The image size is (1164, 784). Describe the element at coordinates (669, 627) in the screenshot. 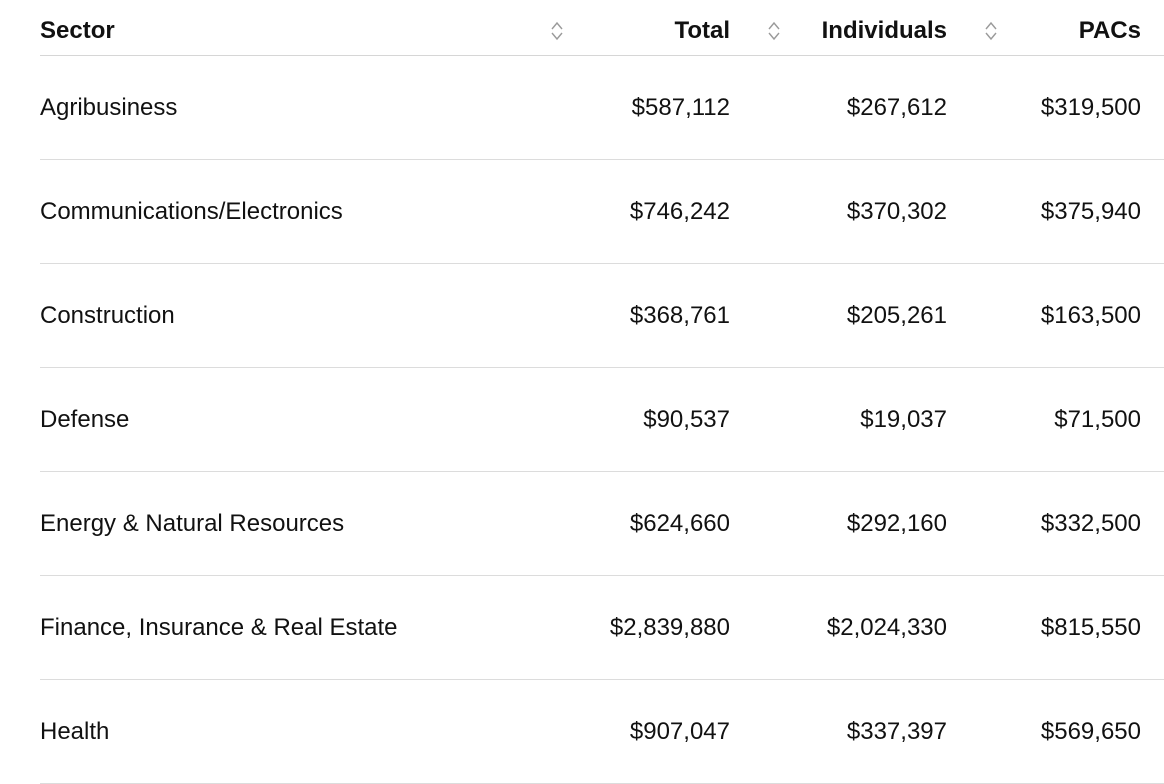

I see `cell-total: $2,839,880` at that location.